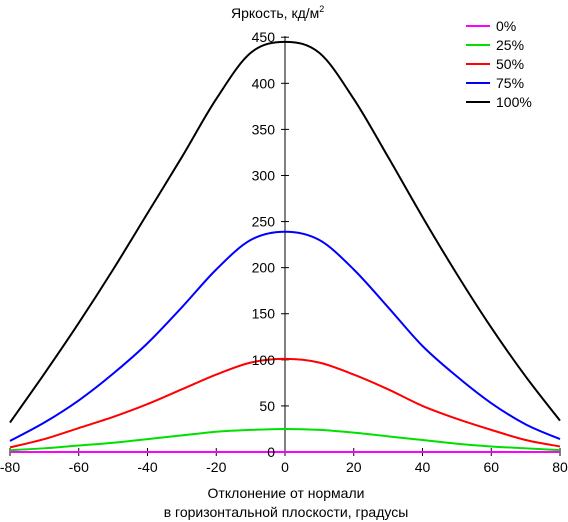 The width and height of the screenshot is (568, 522). I want to click on legend: 0% 25% 50% 75% 100%, so click(499, 64).